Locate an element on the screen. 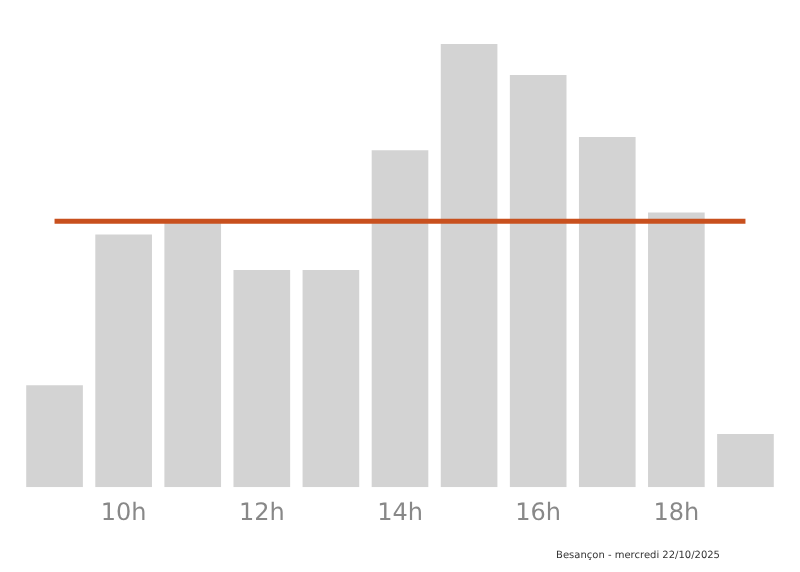 The width and height of the screenshot is (800, 572). x-tick-label: 12h is located at coordinates (261, 511).